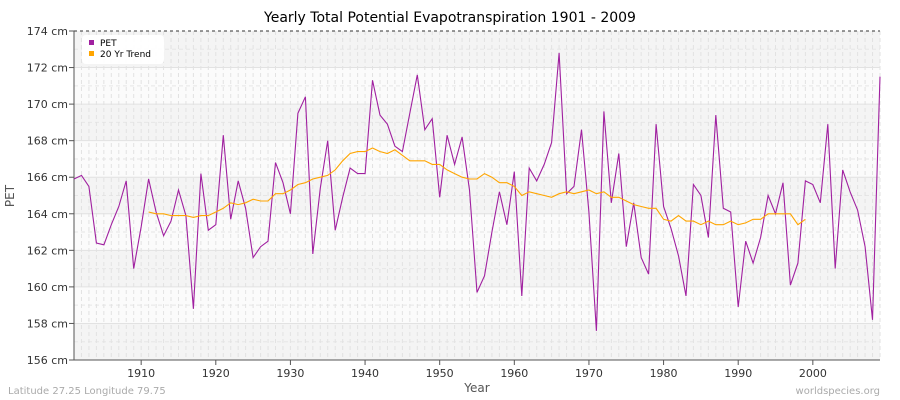 Image resolution: width=900 pixels, height=400 pixels. I want to click on y-tick-label: 172 cm, so click(47, 68).